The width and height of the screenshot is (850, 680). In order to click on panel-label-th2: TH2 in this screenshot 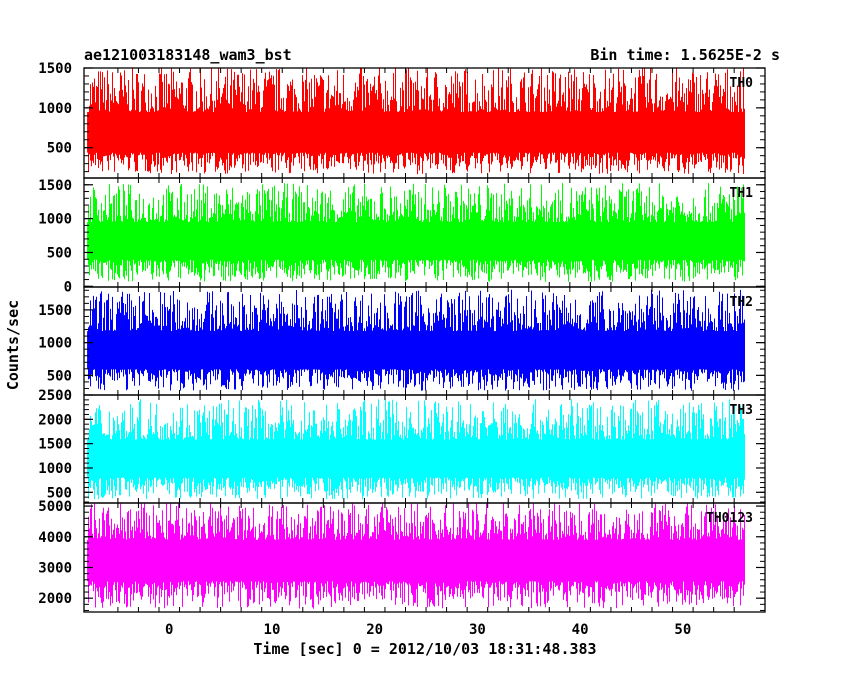, I will do `click(741, 302)`.